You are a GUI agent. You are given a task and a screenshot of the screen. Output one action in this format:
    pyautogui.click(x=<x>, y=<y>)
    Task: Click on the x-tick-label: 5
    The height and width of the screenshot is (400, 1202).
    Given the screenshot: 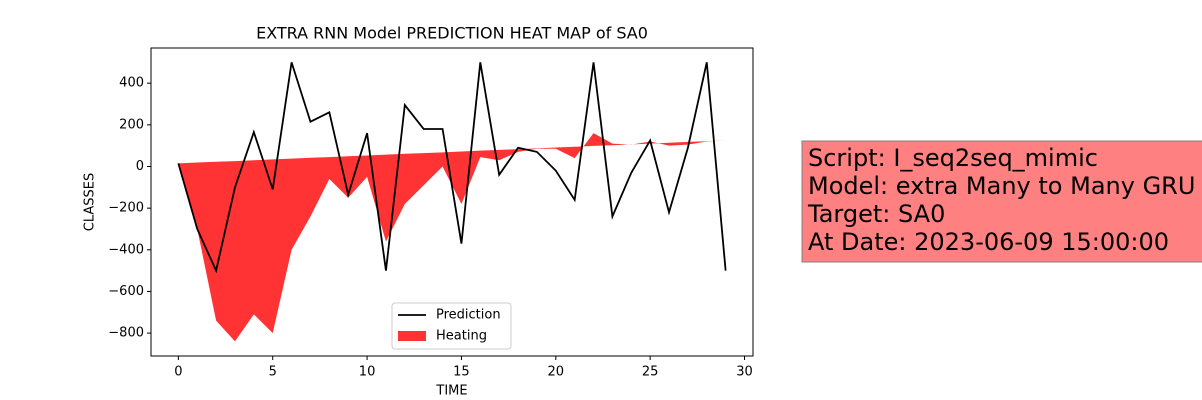 What is the action you would take?
    pyautogui.click(x=273, y=372)
    